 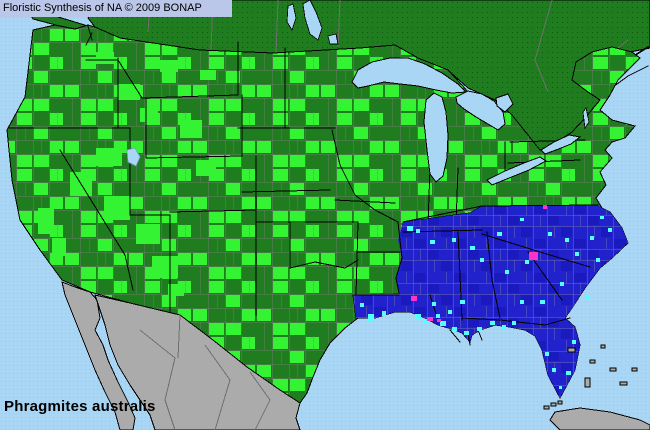 I want to click on lake-ontario, so click(x=561, y=144).